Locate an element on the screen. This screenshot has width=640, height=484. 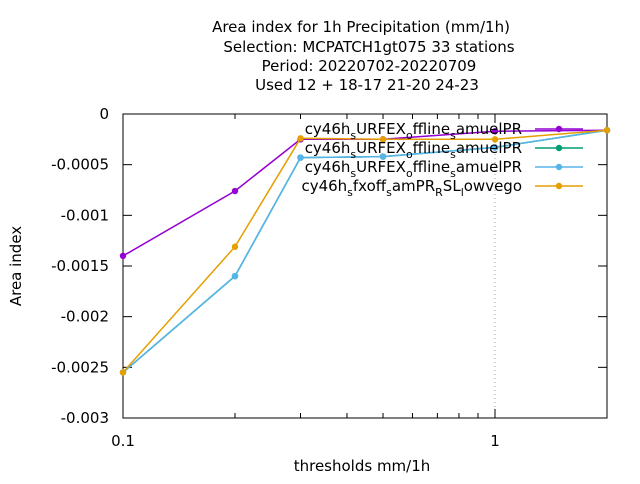
title-line-1: Area index for 1h Precipitation (mm/1h) is located at coordinates (361, 27).